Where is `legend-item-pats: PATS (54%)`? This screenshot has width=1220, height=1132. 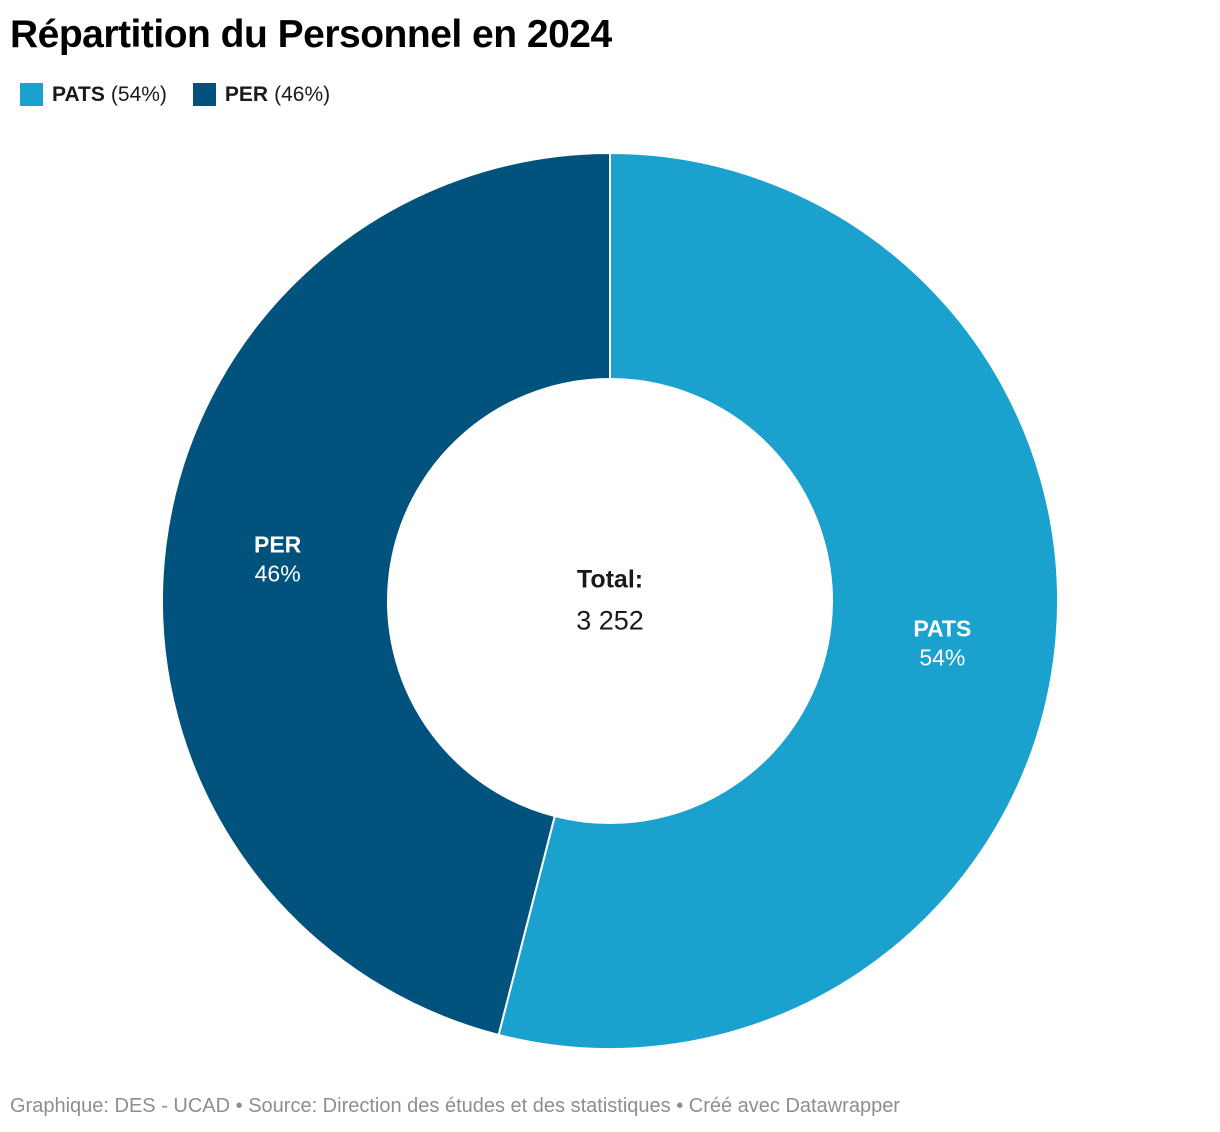
legend-item-pats: PATS (54%) is located at coordinates (93, 95).